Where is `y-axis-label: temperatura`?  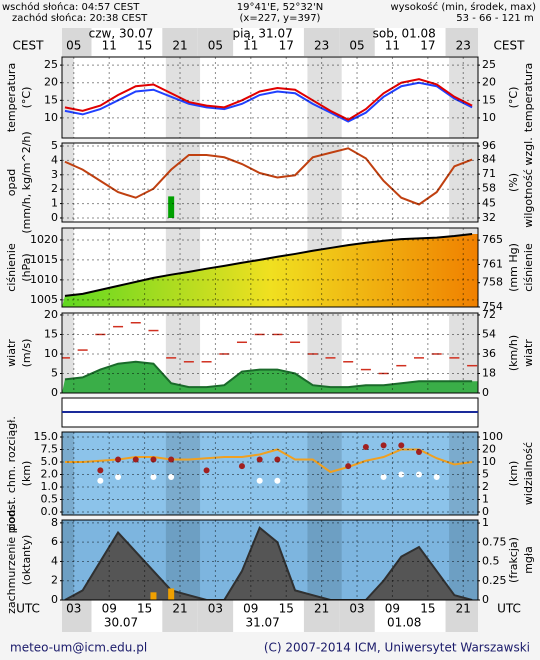
y-axis-label: temperatura is located at coordinates (11, 97).